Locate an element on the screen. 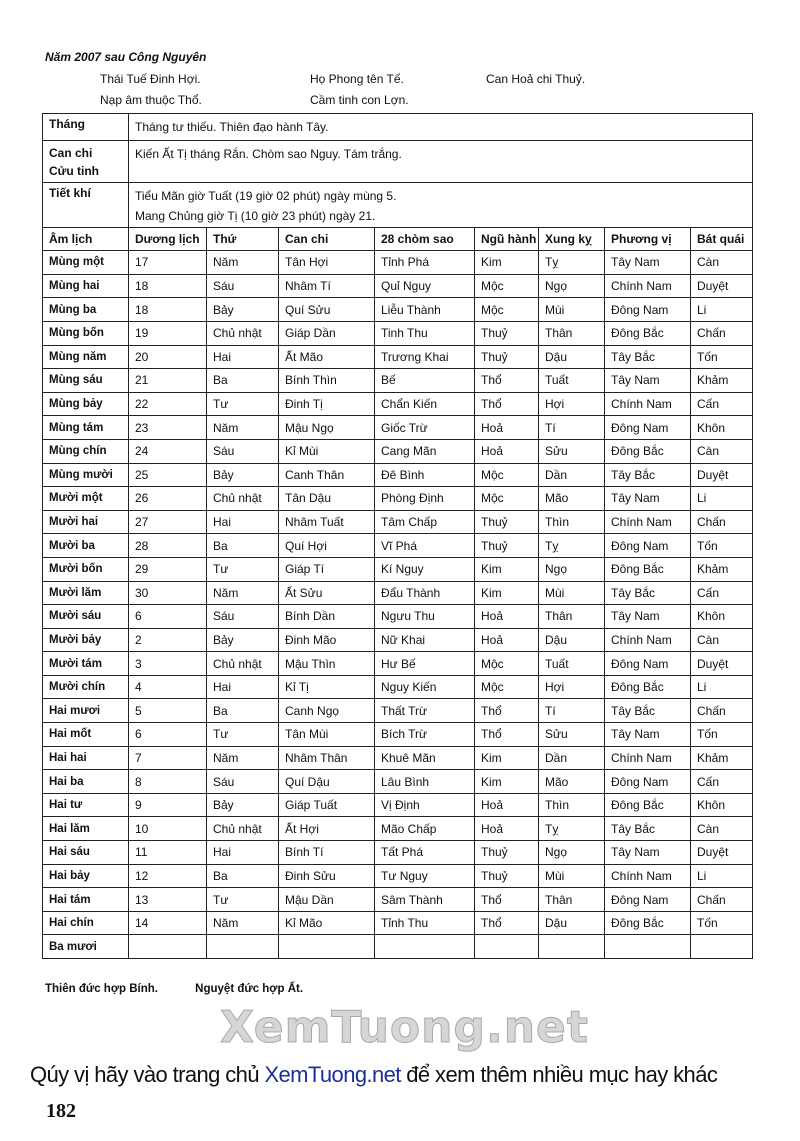 This screenshot has width=800, height=1141. table-cell: Tân Dậu is located at coordinates (326, 498).